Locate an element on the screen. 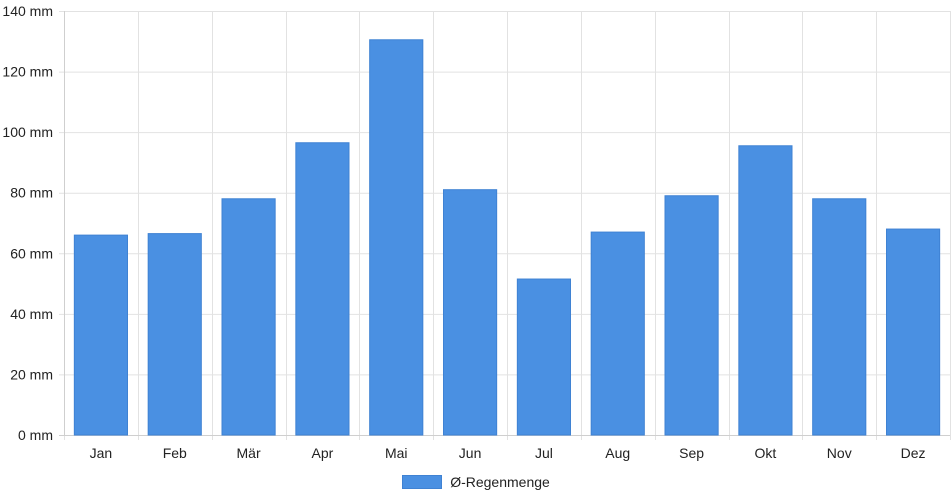 Image resolution: width=952 pixels, height=500 pixels. x-tick-label: Sep is located at coordinates (691, 453).